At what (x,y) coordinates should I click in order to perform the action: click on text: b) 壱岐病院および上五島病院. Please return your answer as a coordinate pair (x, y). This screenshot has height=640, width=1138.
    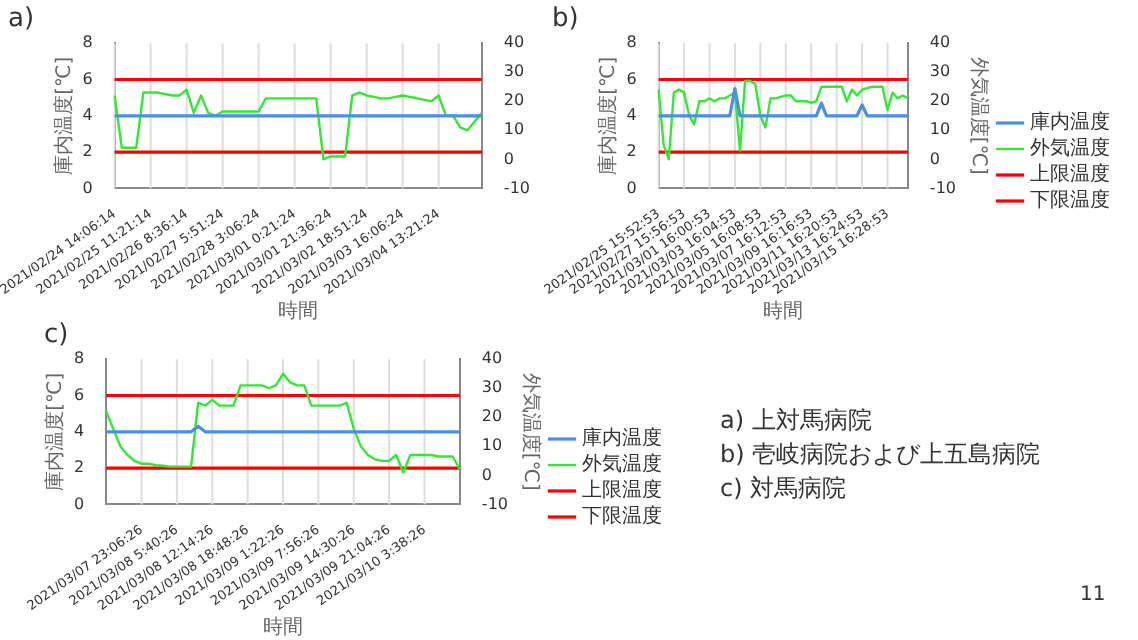
    Looking at the image, I should click on (880, 455).